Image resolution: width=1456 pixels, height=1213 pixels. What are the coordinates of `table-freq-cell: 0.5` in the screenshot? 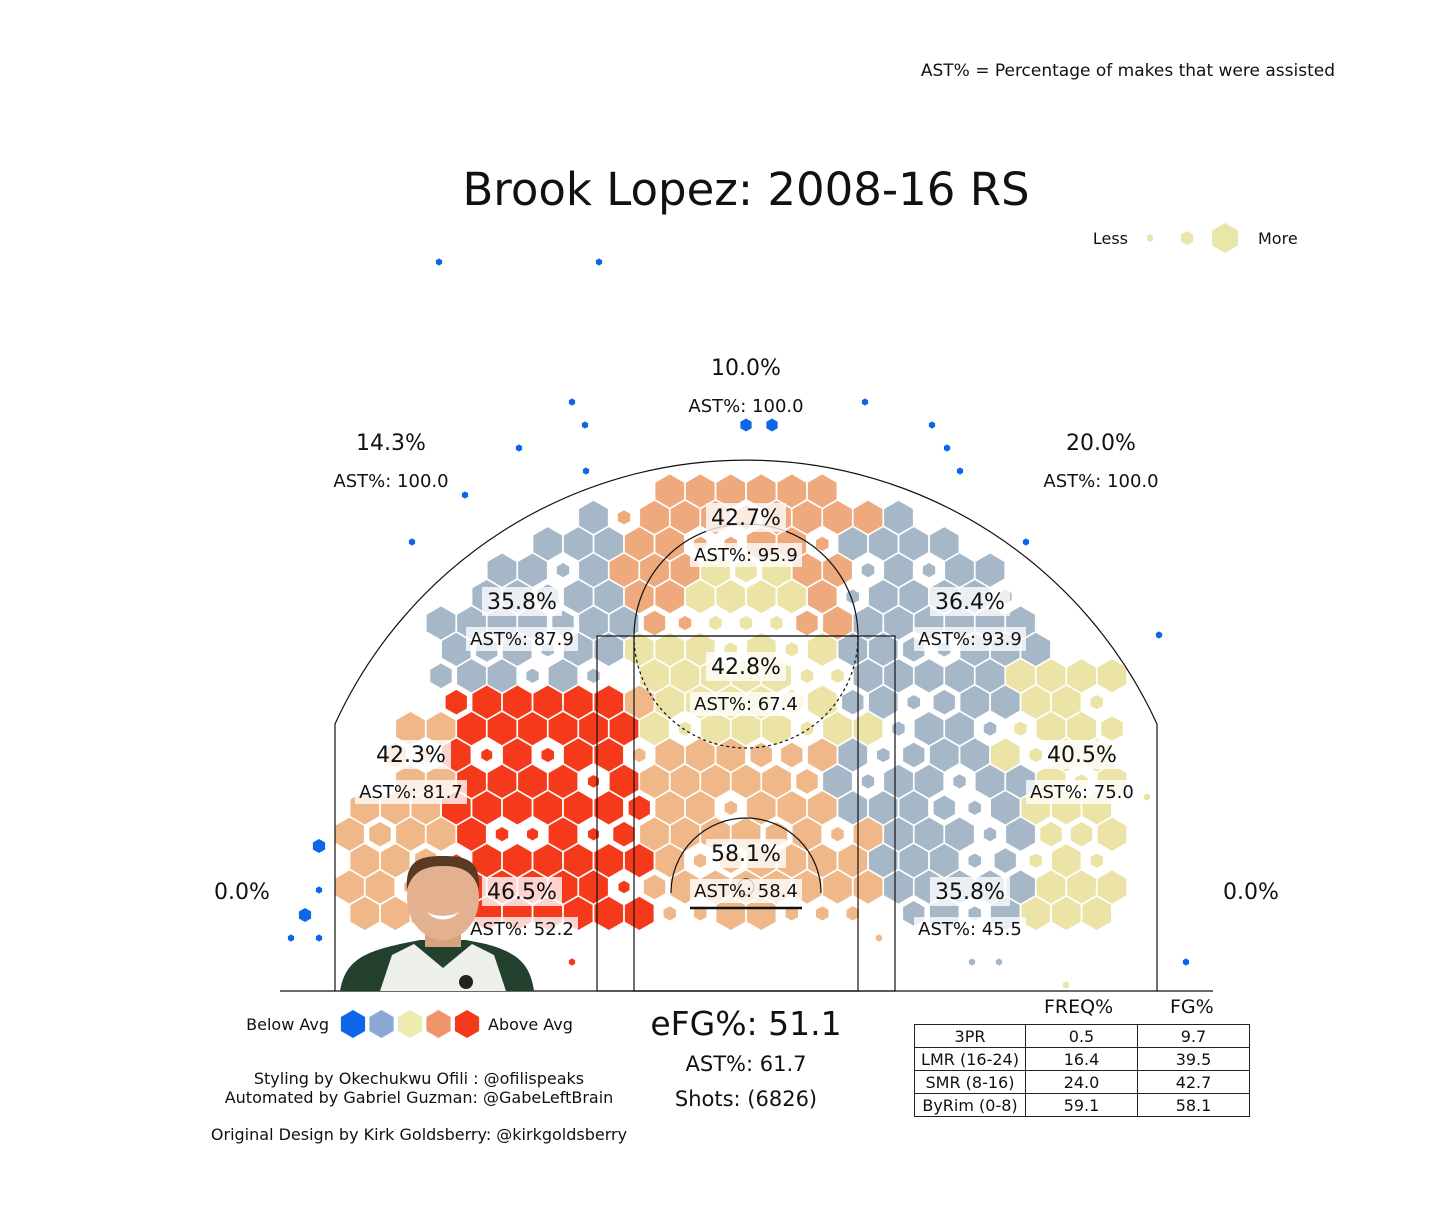 It's located at (1081, 1036).